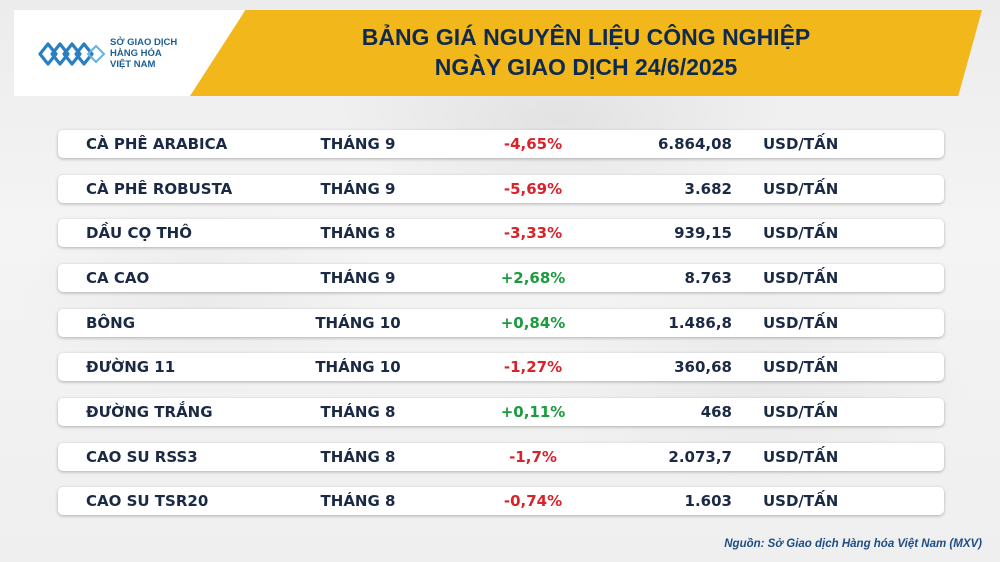 The height and width of the screenshot is (562, 1000). I want to click on price-change: -4,65%, so click(533, 144).